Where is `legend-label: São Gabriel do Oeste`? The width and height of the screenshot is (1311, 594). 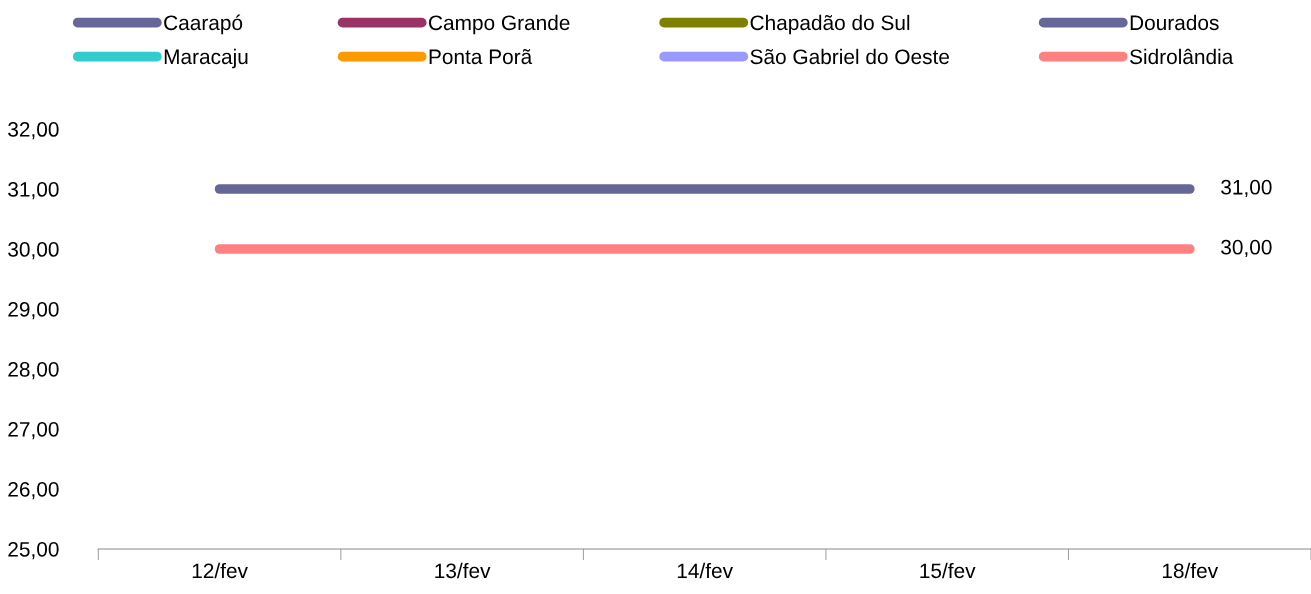
legend-label: São Gabriel do Oeste is located at coordinates (849, 56).